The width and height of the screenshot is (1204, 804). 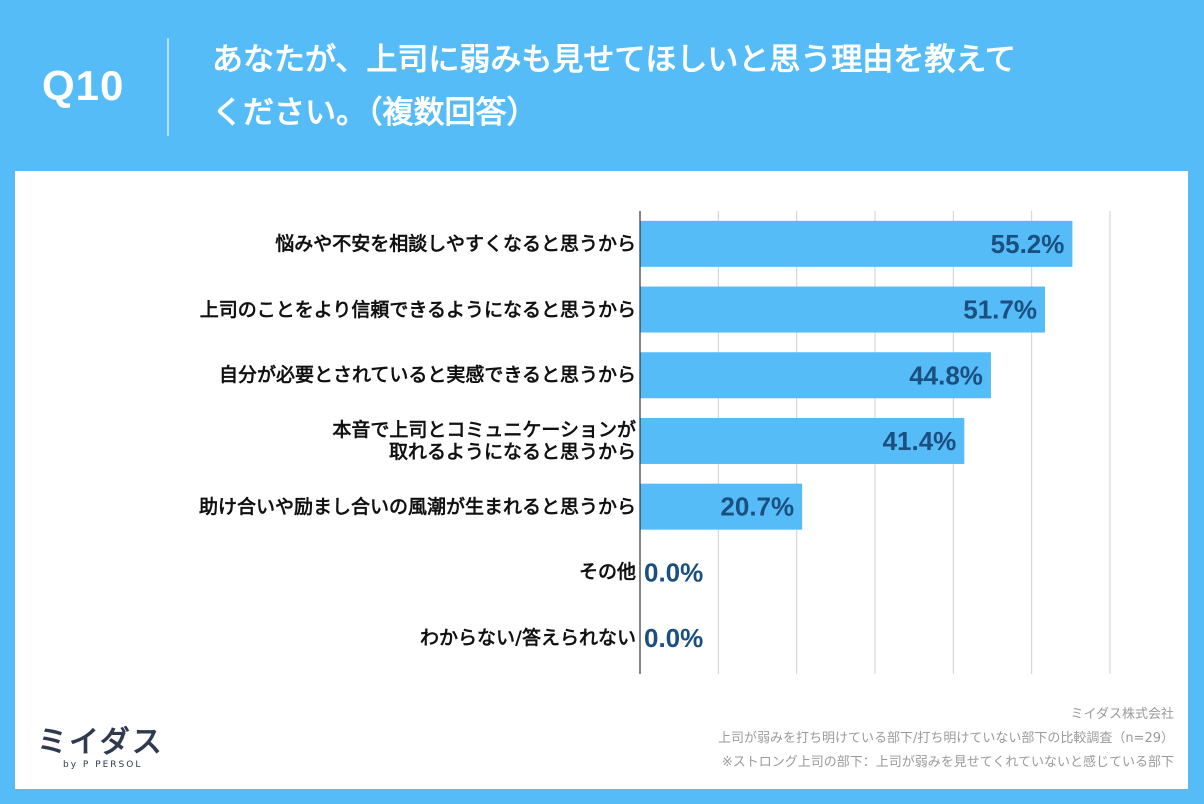 What do you see at coordinates (417, 309) in the screenshot?
I see `category-label-line: 上司のことをより信頼できるようになると思うから` at bounding box center [417, 309].